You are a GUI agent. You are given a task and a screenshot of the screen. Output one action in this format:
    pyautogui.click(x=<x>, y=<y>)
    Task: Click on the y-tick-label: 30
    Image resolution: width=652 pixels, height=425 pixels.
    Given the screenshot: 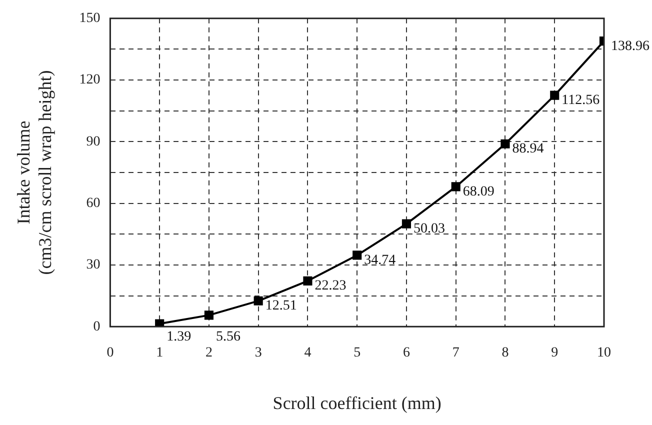 What is the action you would take?
    pyautogui.click(x=93, y=265)
    